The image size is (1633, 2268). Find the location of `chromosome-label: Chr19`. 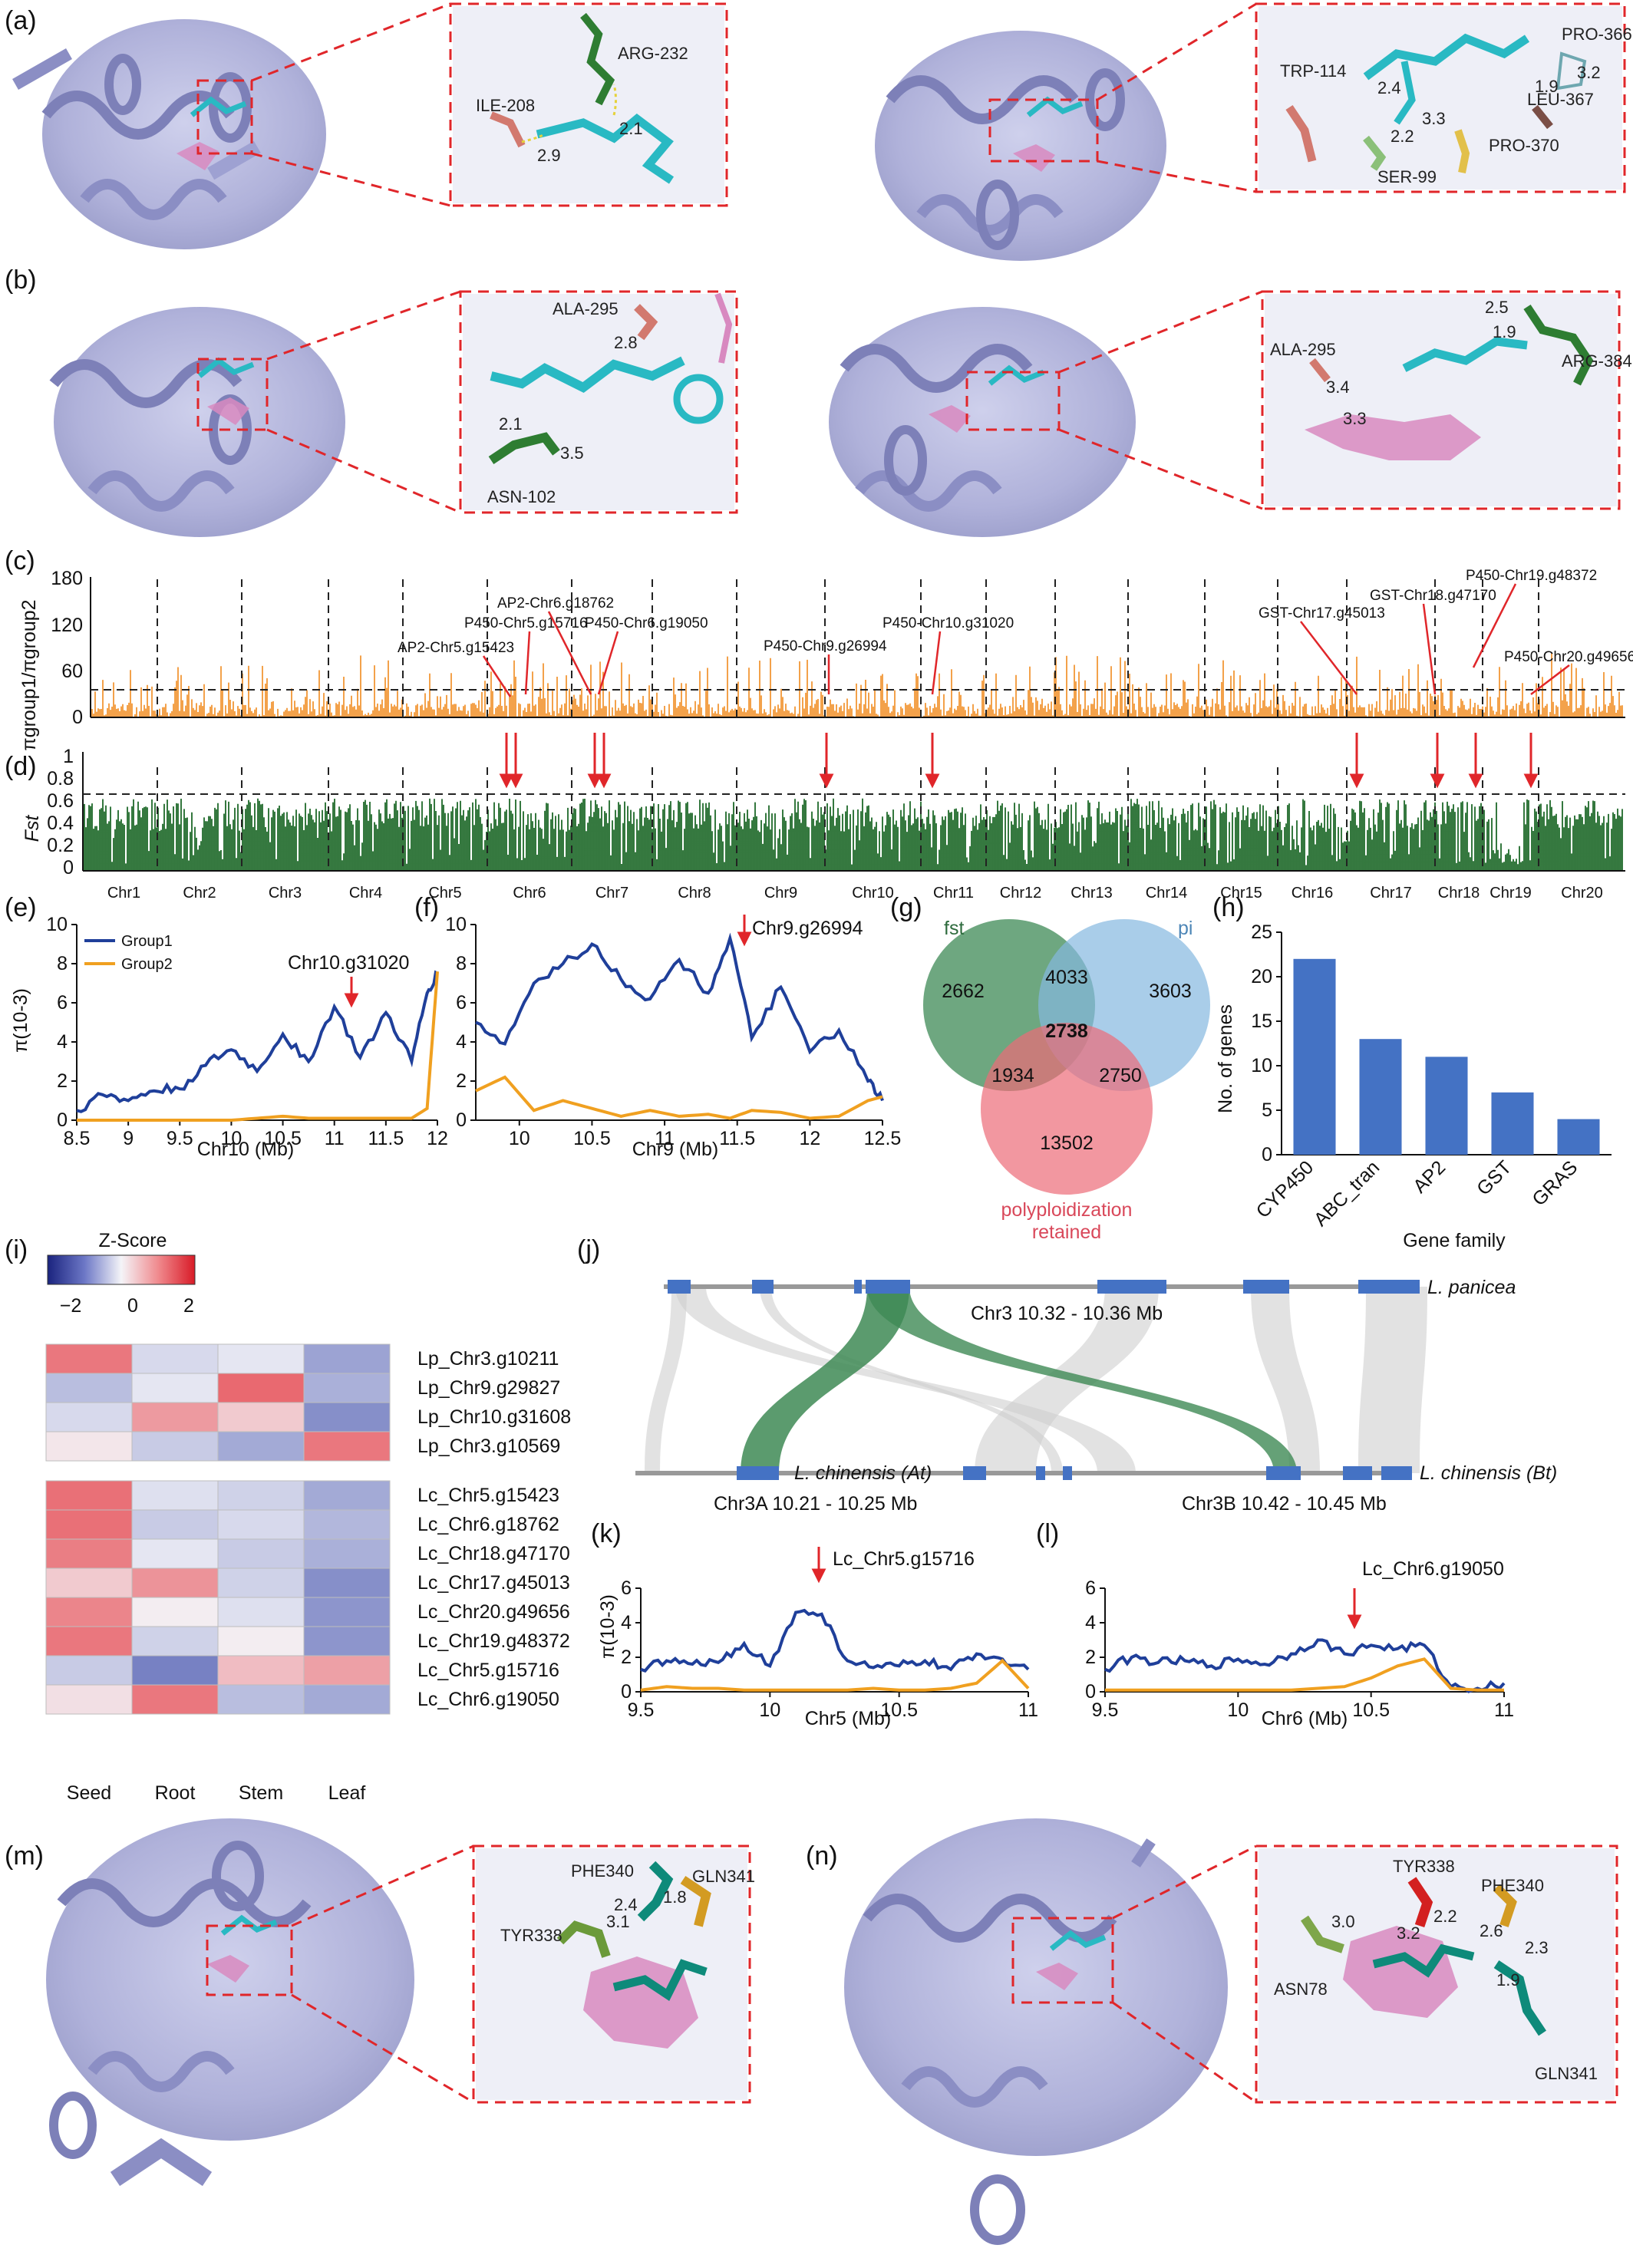

chromosome-label: Chr19 is located at coordinates (1510, 893).